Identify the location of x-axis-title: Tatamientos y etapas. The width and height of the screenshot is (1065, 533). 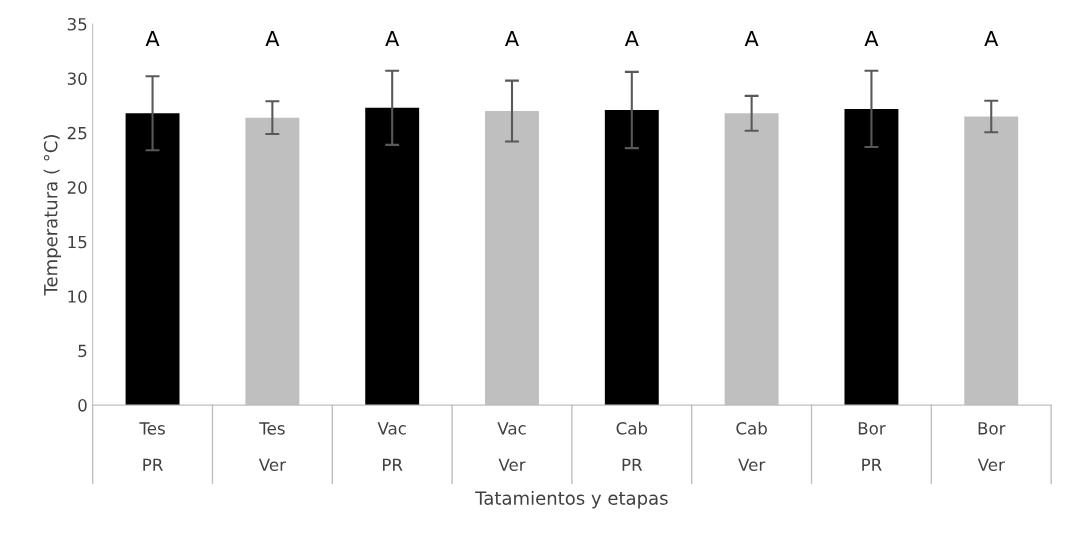
(571, 499).